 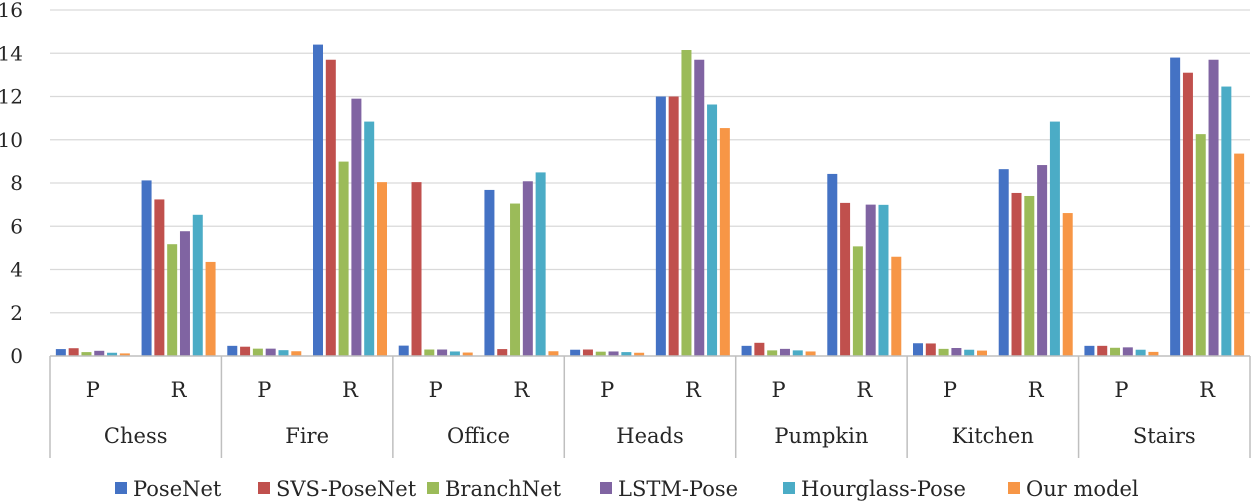 What do you see at coordinates (16, 183) in the screenshot?
I see `y-tick-label: 8` at bounding box center [16, 183].